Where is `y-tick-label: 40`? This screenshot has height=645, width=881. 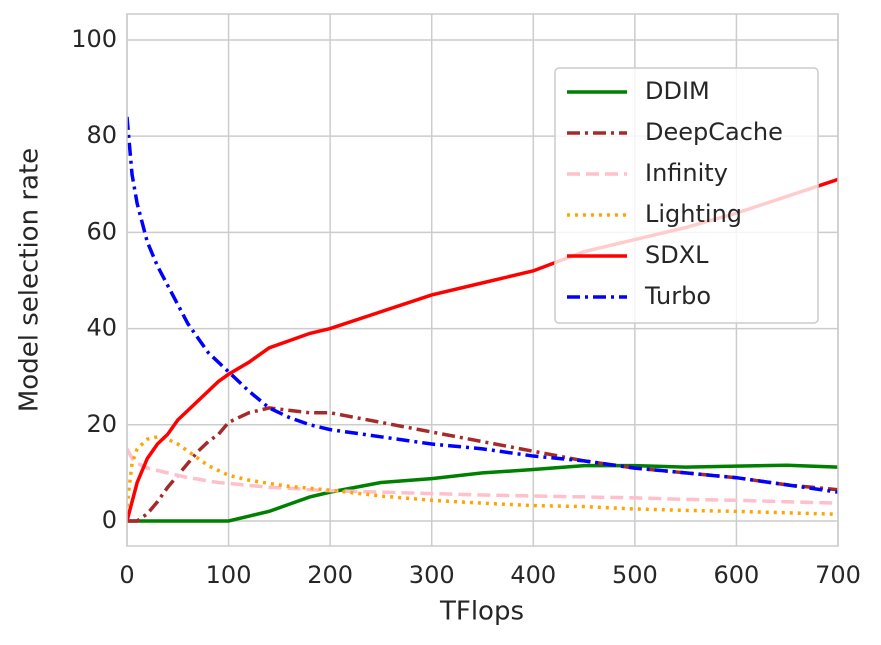
y-tick-label: 40 is located at coordinates (101, 328).